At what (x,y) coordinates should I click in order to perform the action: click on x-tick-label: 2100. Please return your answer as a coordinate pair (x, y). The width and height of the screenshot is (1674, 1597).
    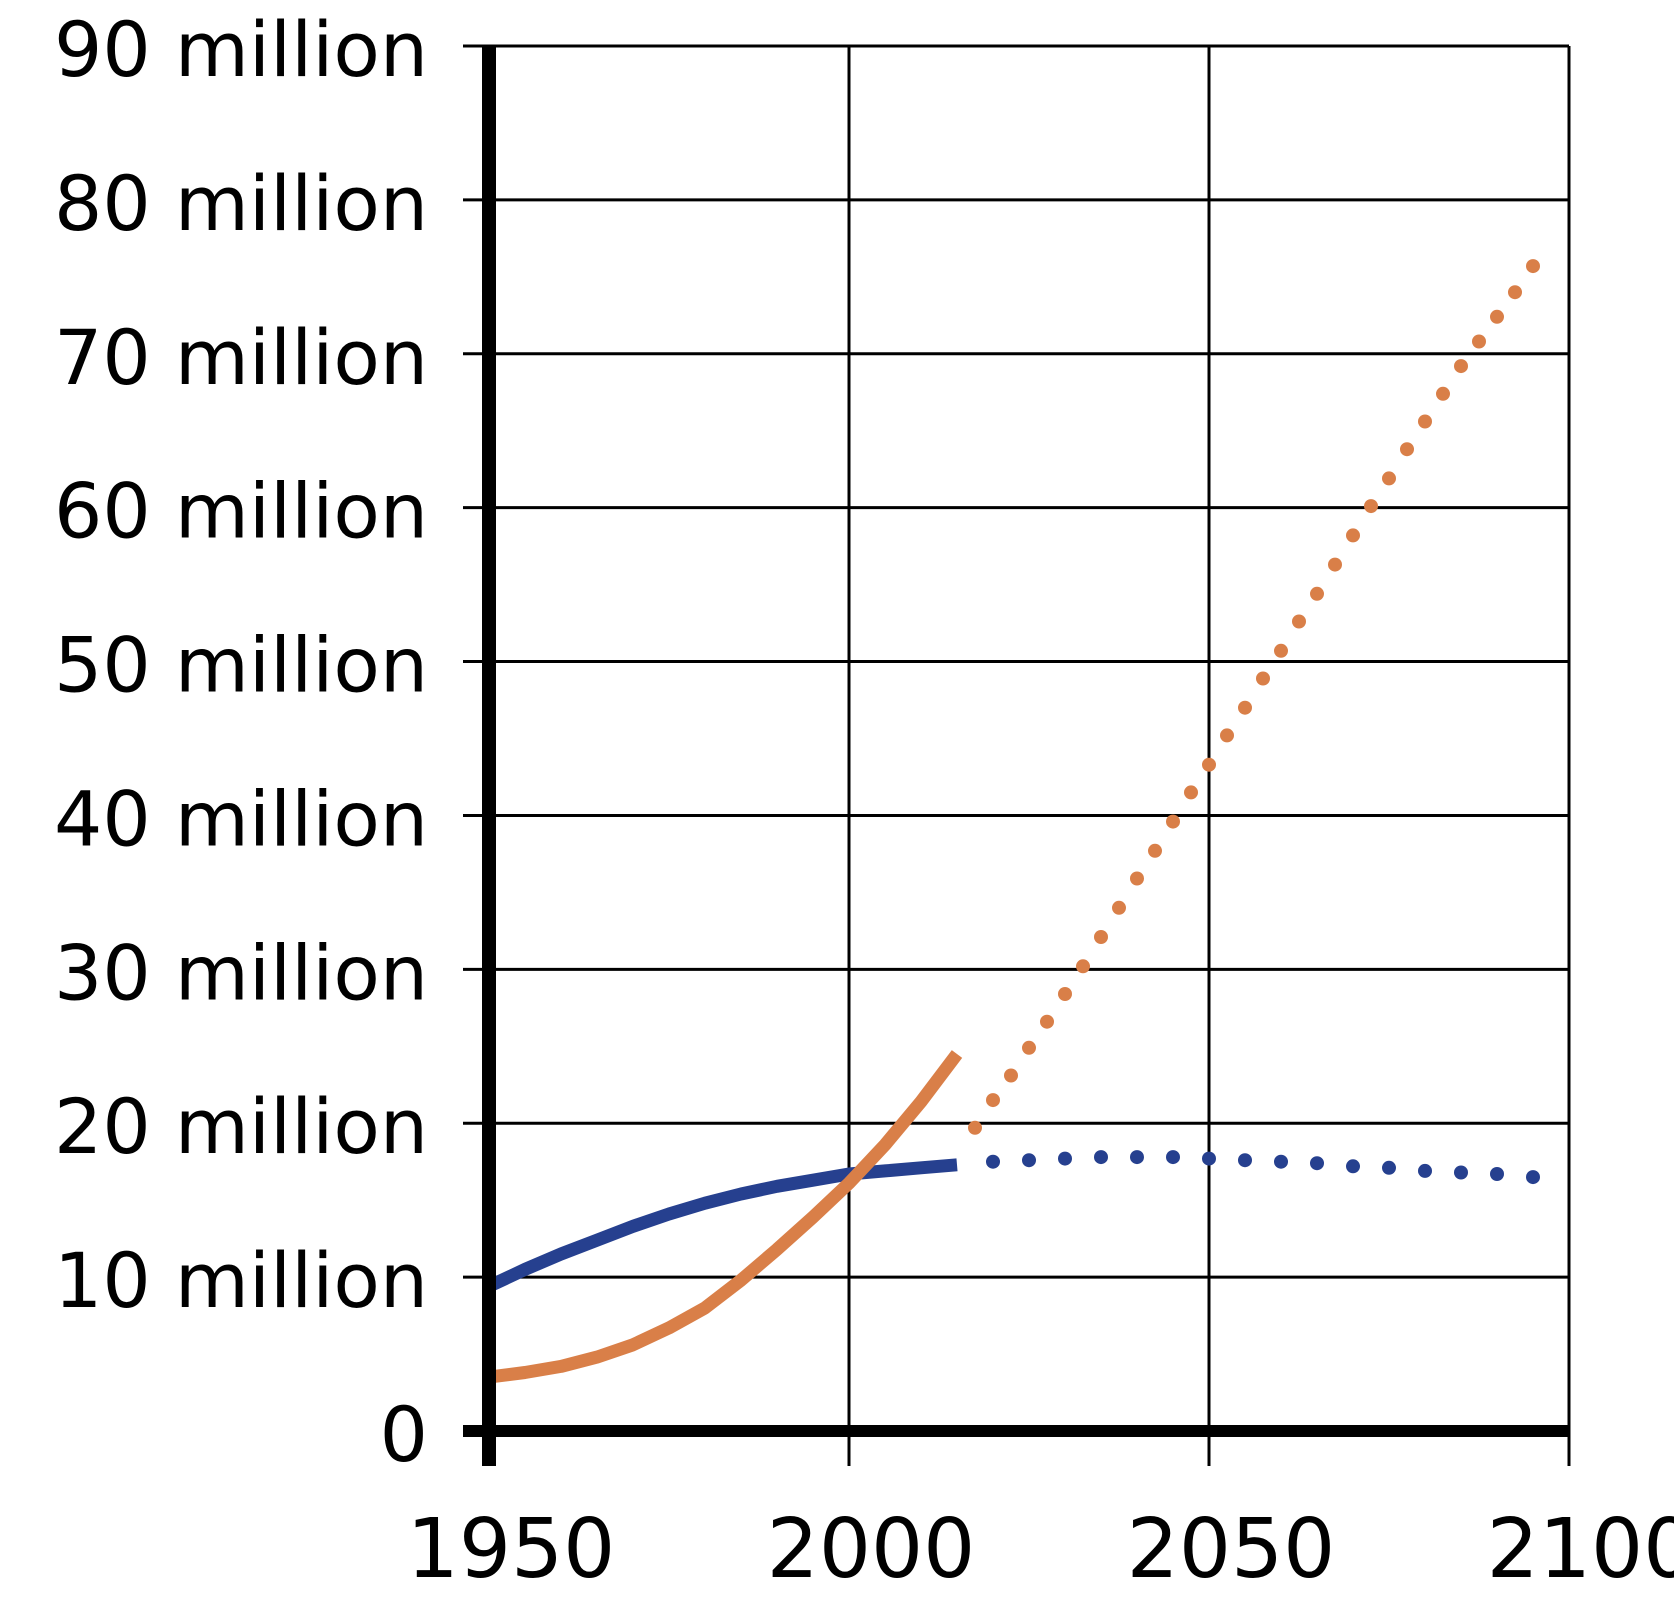
    Looking at the image, I should click on (1580, 1549).